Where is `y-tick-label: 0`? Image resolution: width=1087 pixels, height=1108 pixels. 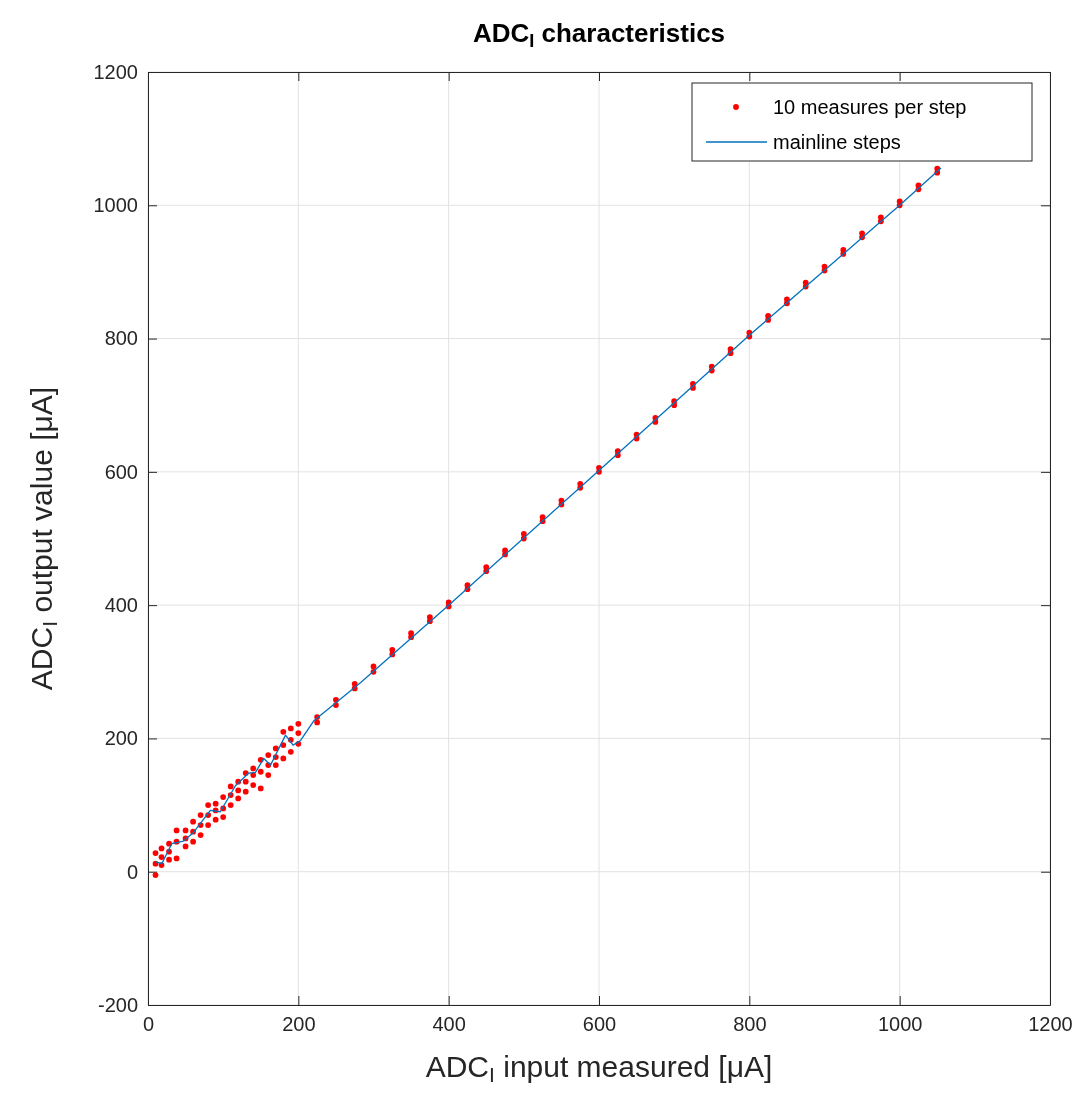
y-tick-label: 0 is located at coordinates (132, 871).